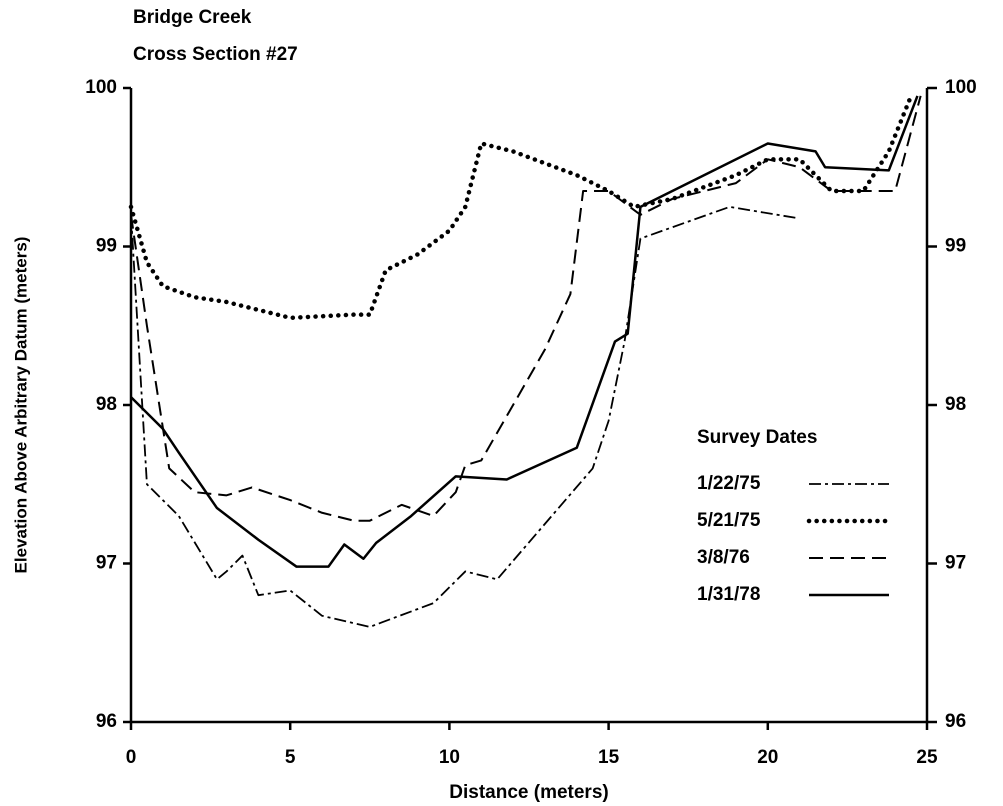  Describe the element at coordinates (955, 404) in the screenshot. I see `y2-tick-label: 98` at that location.